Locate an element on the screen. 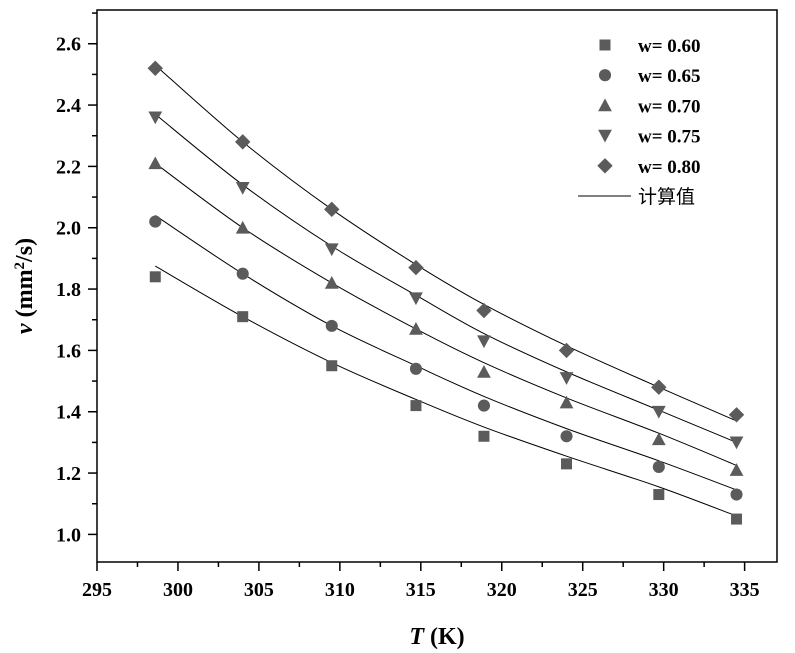 Image resolution: width=795 pixels, height=653 pixels. y-tick-label: 2.4 is located at coordinates (68, 106).